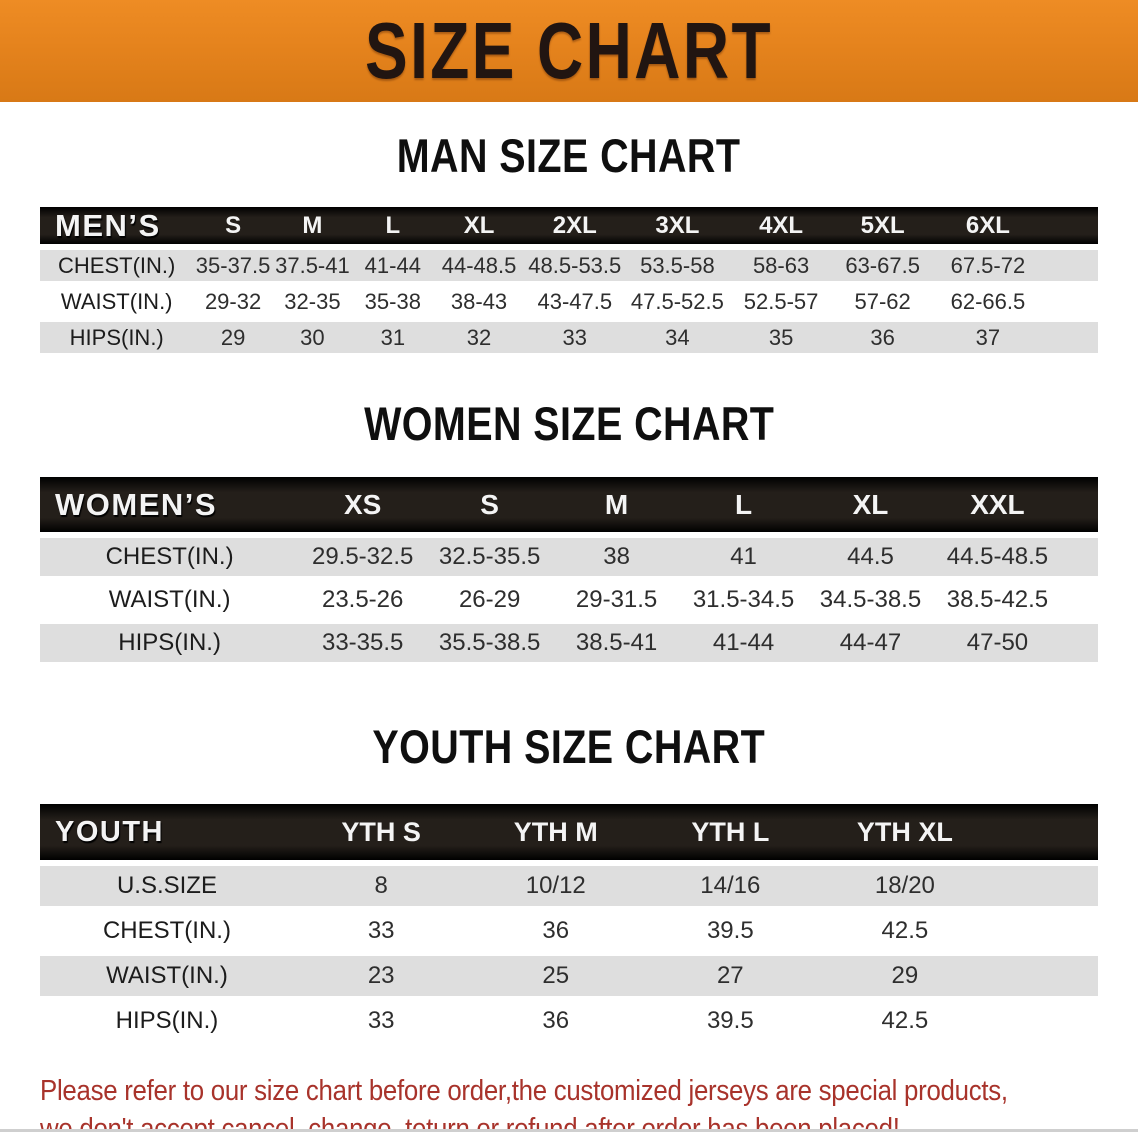 The width and height of the screenshot is (1138, 1132). What do you see at coordinates (997, 645) in the screenshot?
I see `measurement-value: 47-50` at bounding box center [997, 645].